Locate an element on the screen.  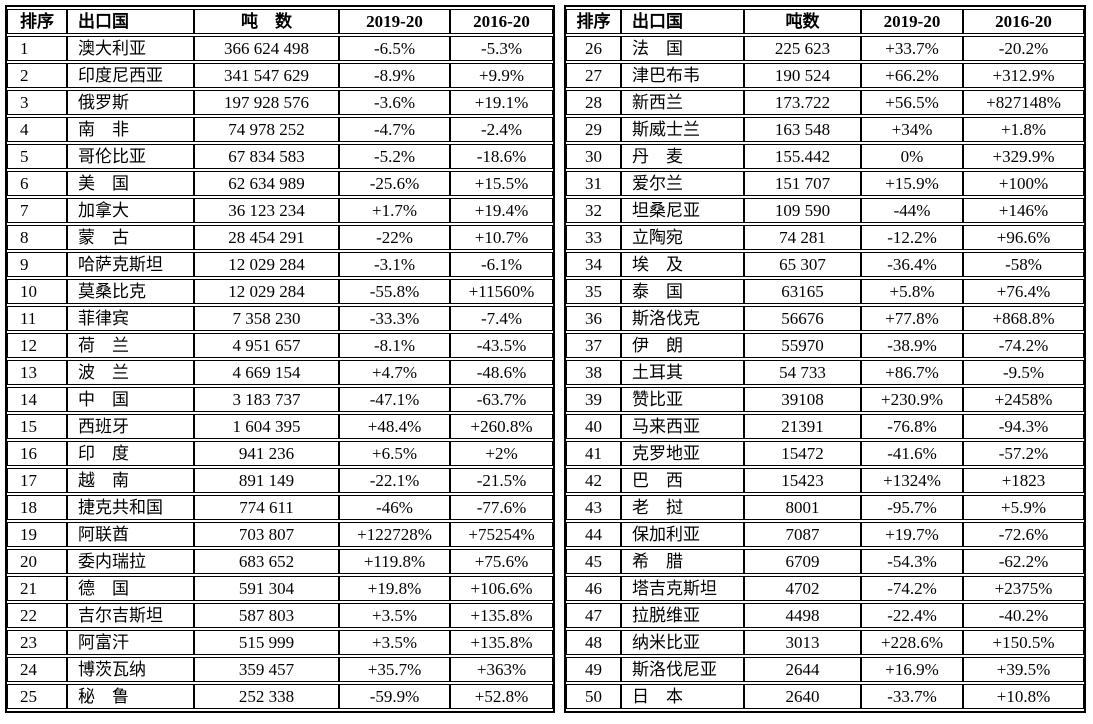
tonnage-cell: 109 590 is located at coordinates (802, 210).